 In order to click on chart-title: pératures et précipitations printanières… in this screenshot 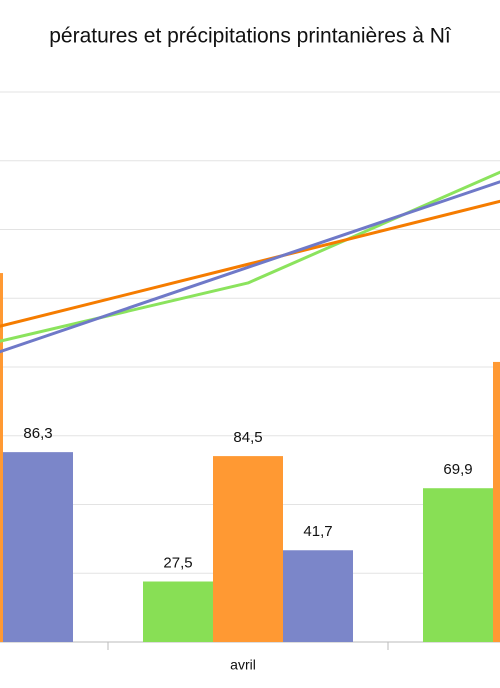, I will do `click(250, 36)`.